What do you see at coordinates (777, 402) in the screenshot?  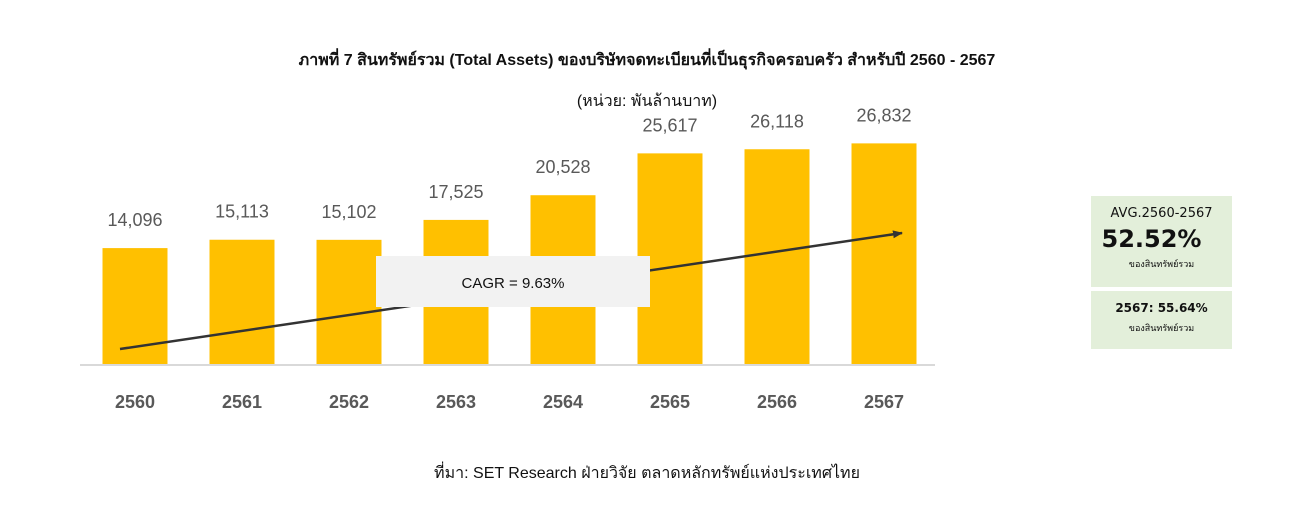 I see `x-tick-label-2566: 2566` at bounding box center [777, 402].